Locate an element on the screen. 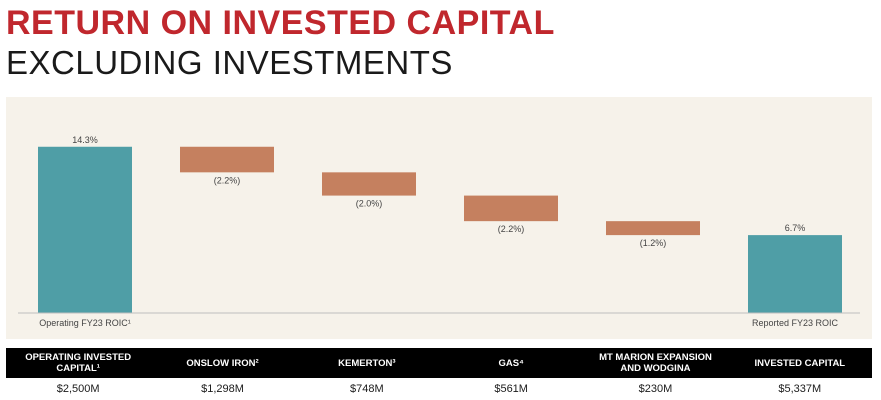  header-line: KEMERTON³ is located at coordinates (367, 363).